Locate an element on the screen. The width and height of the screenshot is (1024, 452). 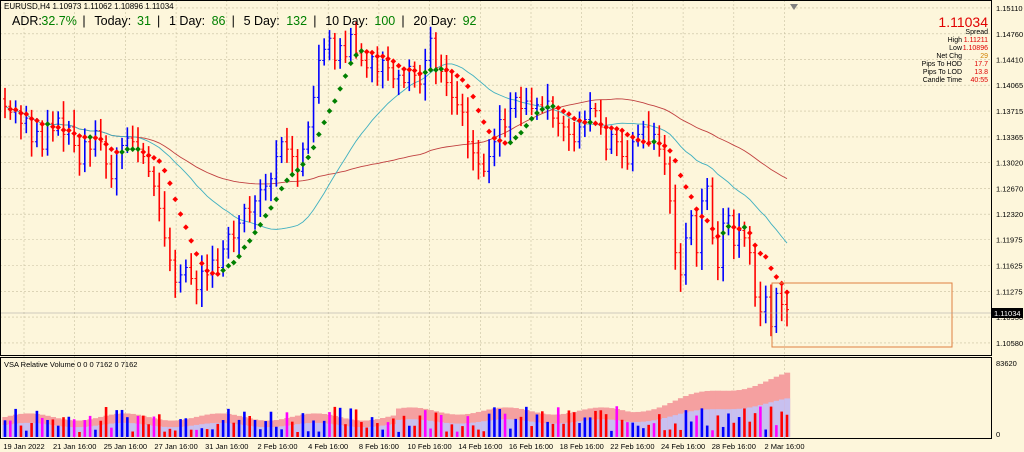
adr-label: 1 Day: is located at coordinates (187, 21).